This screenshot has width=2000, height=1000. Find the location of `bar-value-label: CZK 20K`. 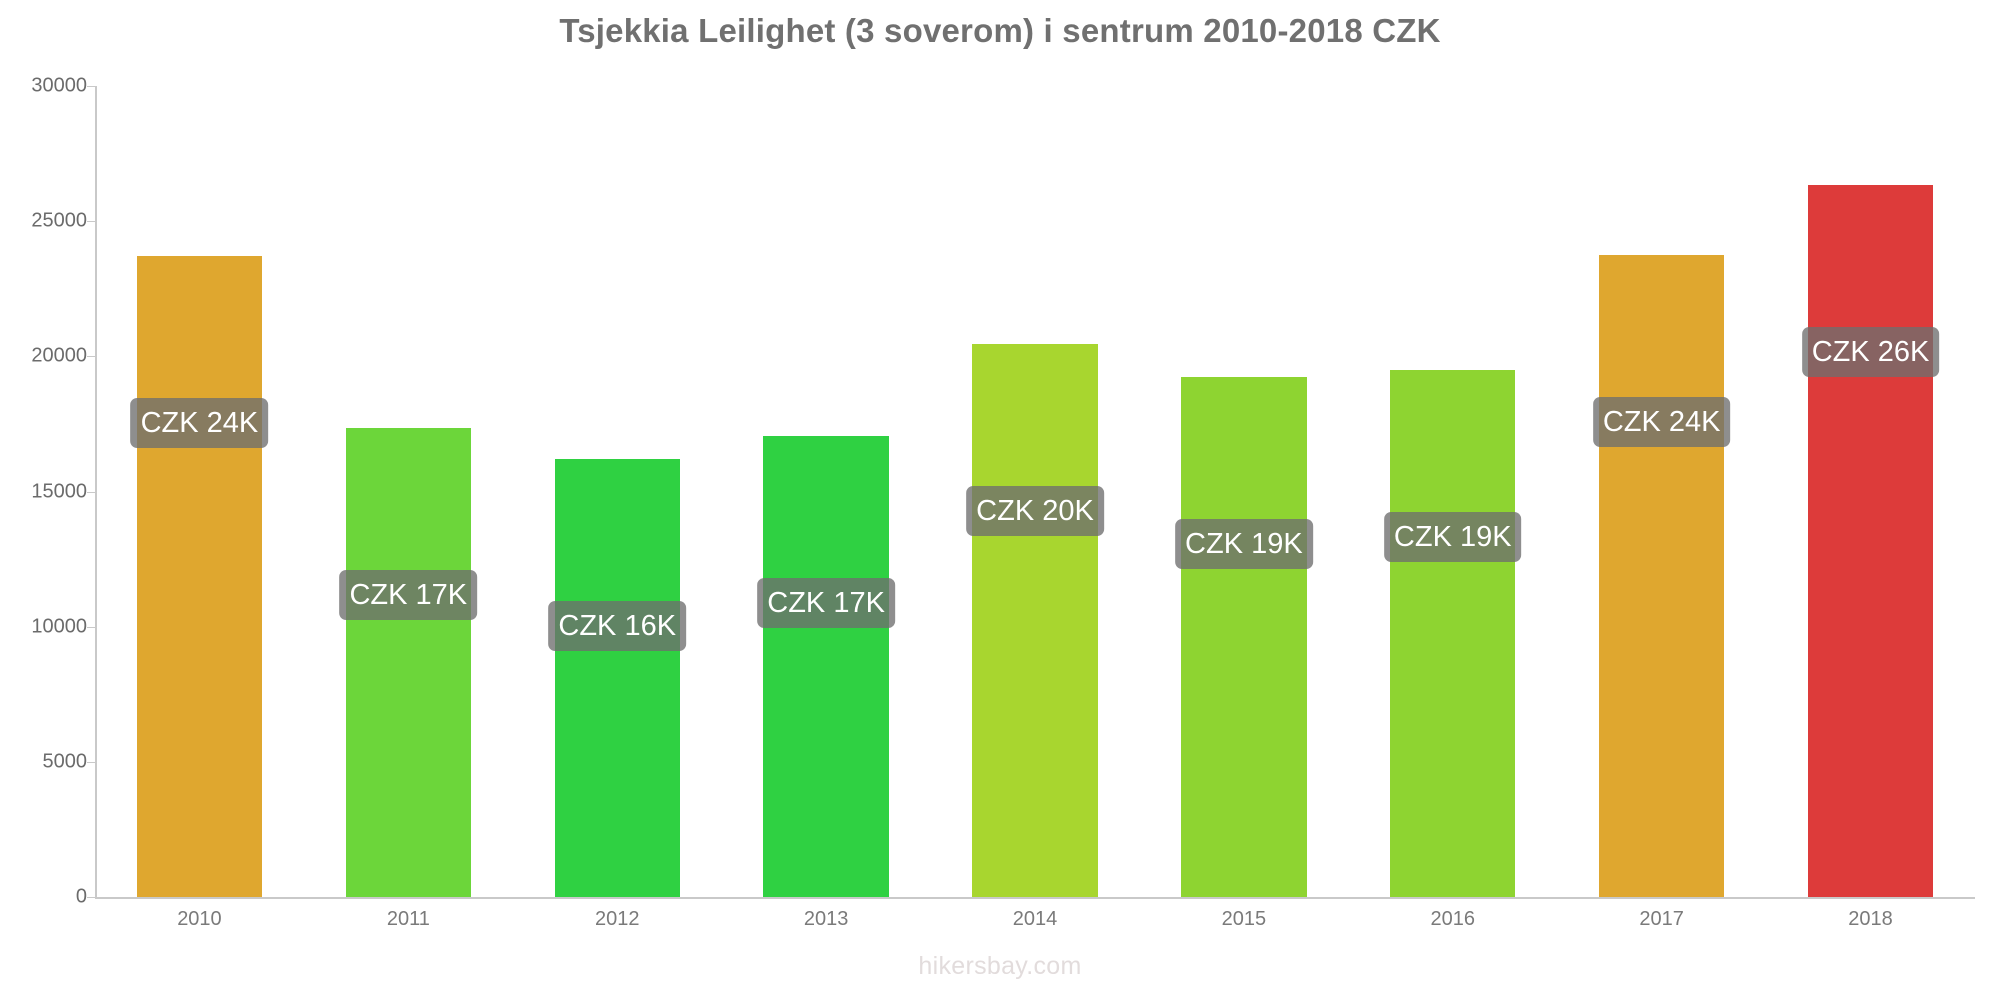

bar-value-label: CZK 20K is located at coordinates (1035, 511).